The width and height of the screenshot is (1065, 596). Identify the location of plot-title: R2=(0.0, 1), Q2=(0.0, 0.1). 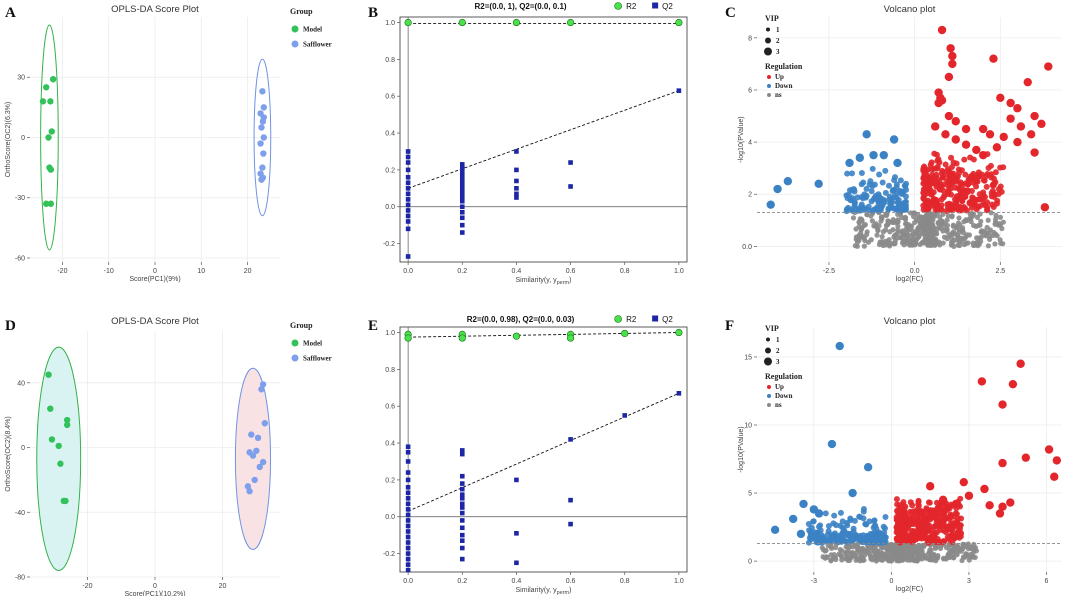
(521, 6).